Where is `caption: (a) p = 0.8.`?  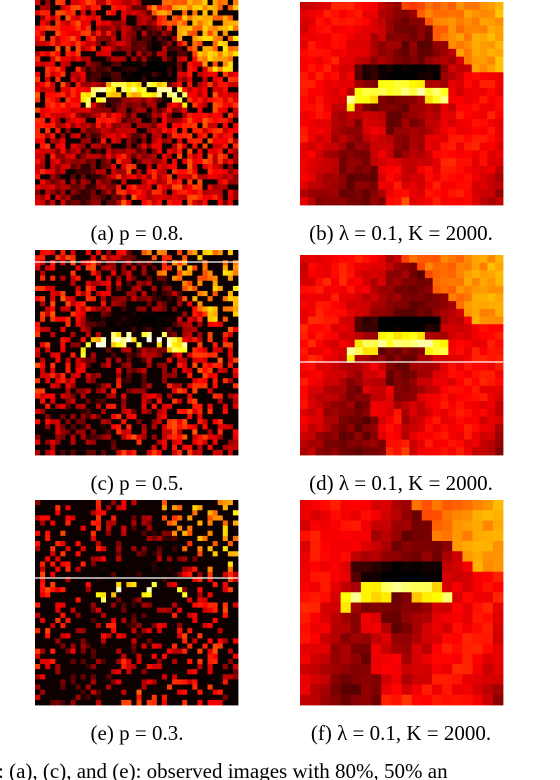
caption: (a) p = 0.8. is located at coordinates (137, 233).